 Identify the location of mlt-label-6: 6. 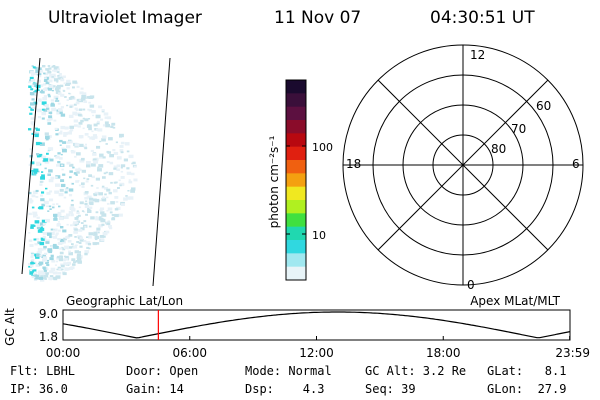
(576, 164).